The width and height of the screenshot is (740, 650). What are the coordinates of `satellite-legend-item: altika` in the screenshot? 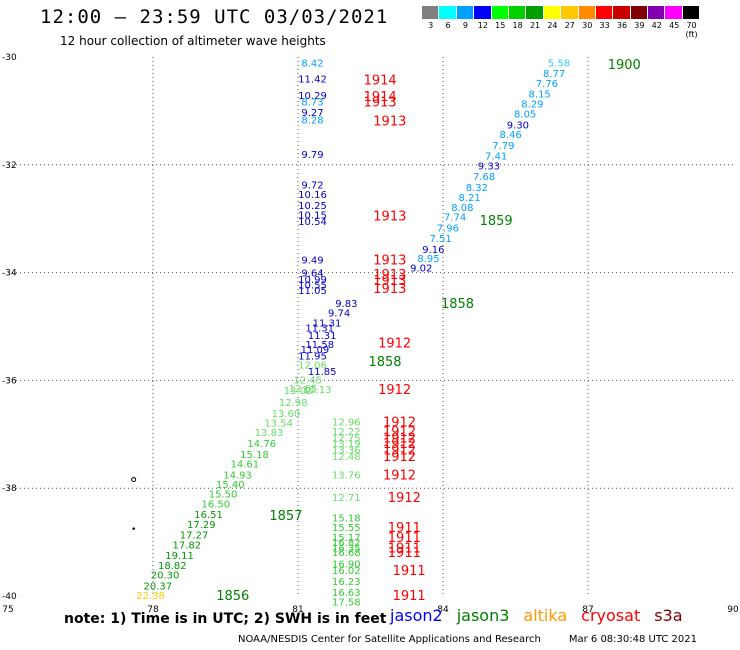 It's located at (545, 615).